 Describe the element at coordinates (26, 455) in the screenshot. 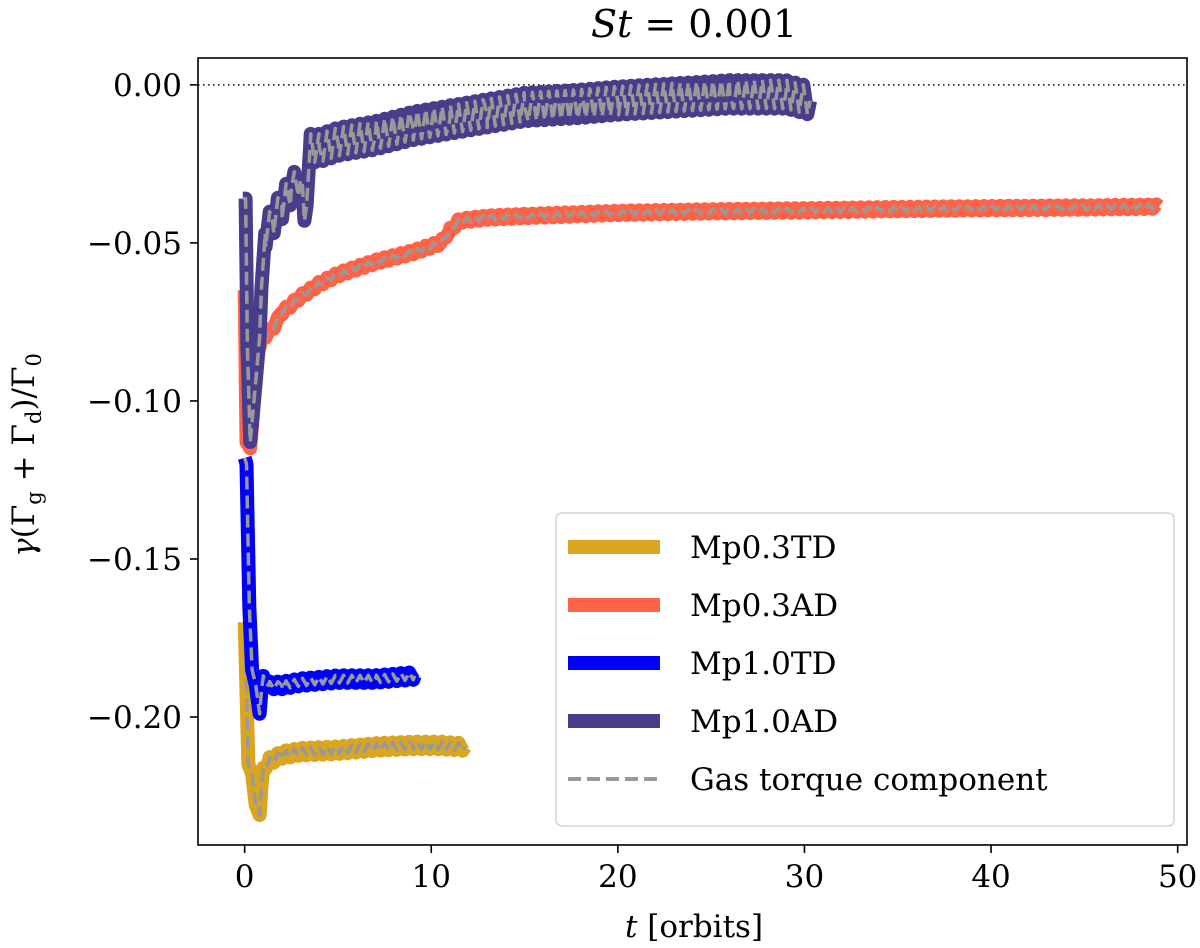

I see `y-axis-label: γ(Γg + Γd)/Γ0` at that location.